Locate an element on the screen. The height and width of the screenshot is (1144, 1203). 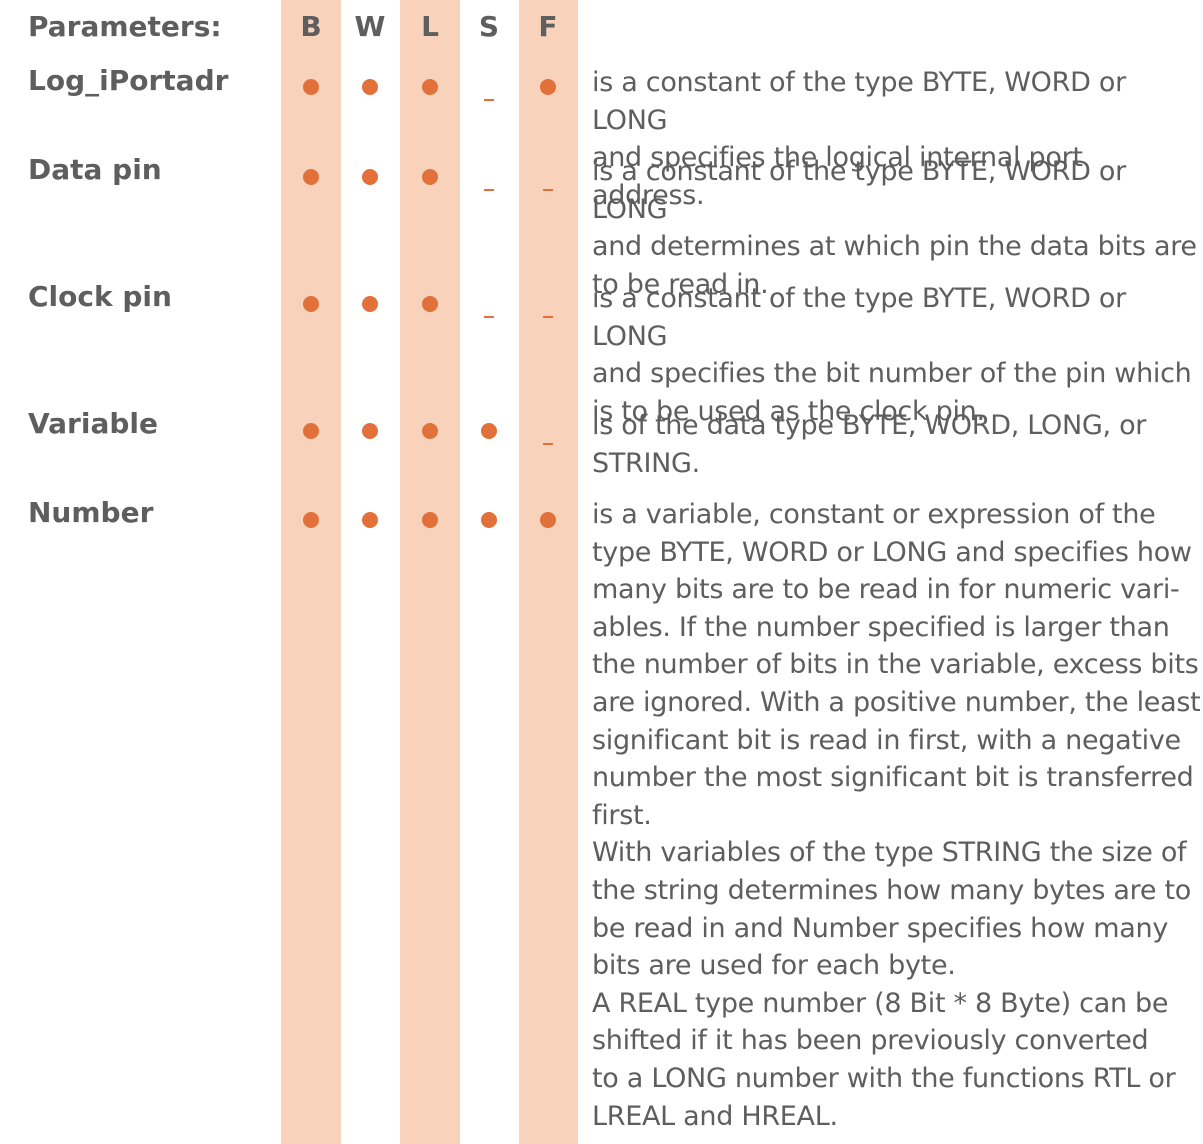
column-header-s: S is located at coordinates (489, 26).